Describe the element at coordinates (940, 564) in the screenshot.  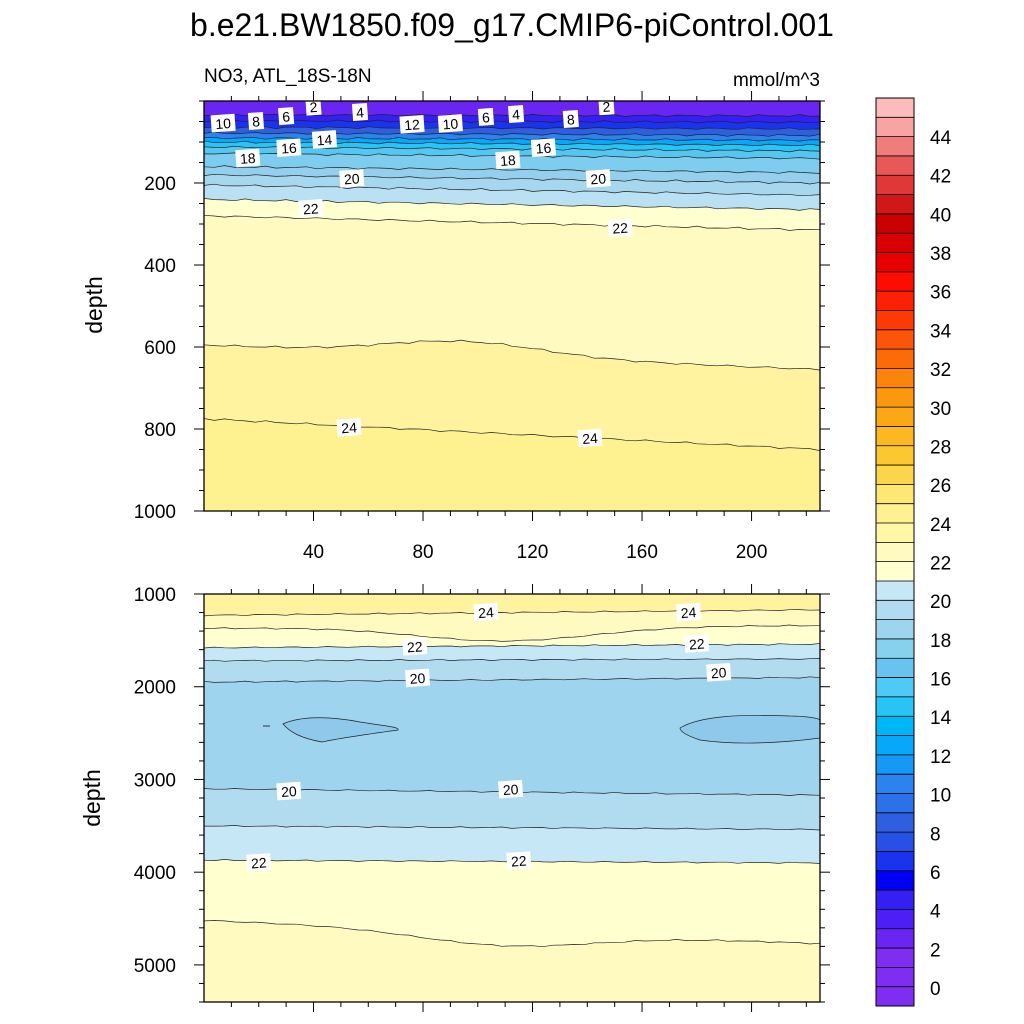
I see `colorbar-label: 22` at that location.